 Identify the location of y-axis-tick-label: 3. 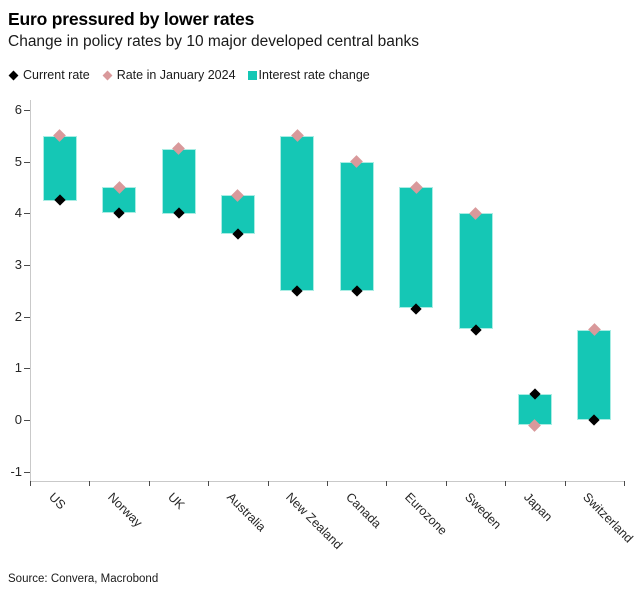
(18, 264).